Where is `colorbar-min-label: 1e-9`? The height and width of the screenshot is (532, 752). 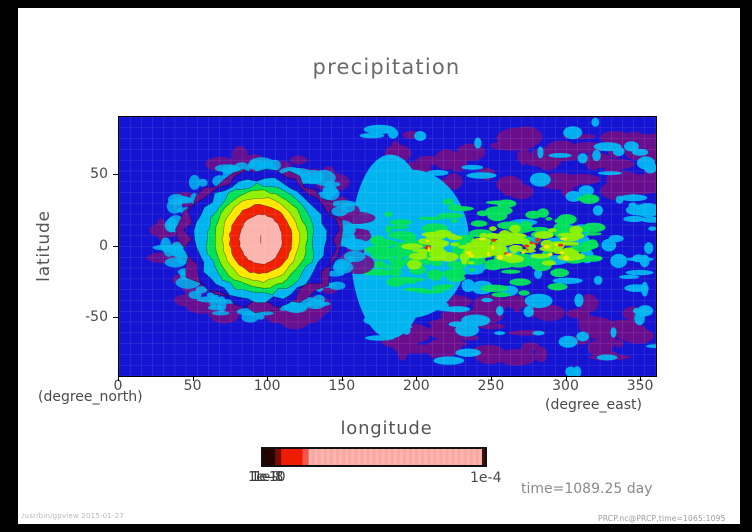
colorbar-min-label: 1e-9 is located at coordinates (266, 477).